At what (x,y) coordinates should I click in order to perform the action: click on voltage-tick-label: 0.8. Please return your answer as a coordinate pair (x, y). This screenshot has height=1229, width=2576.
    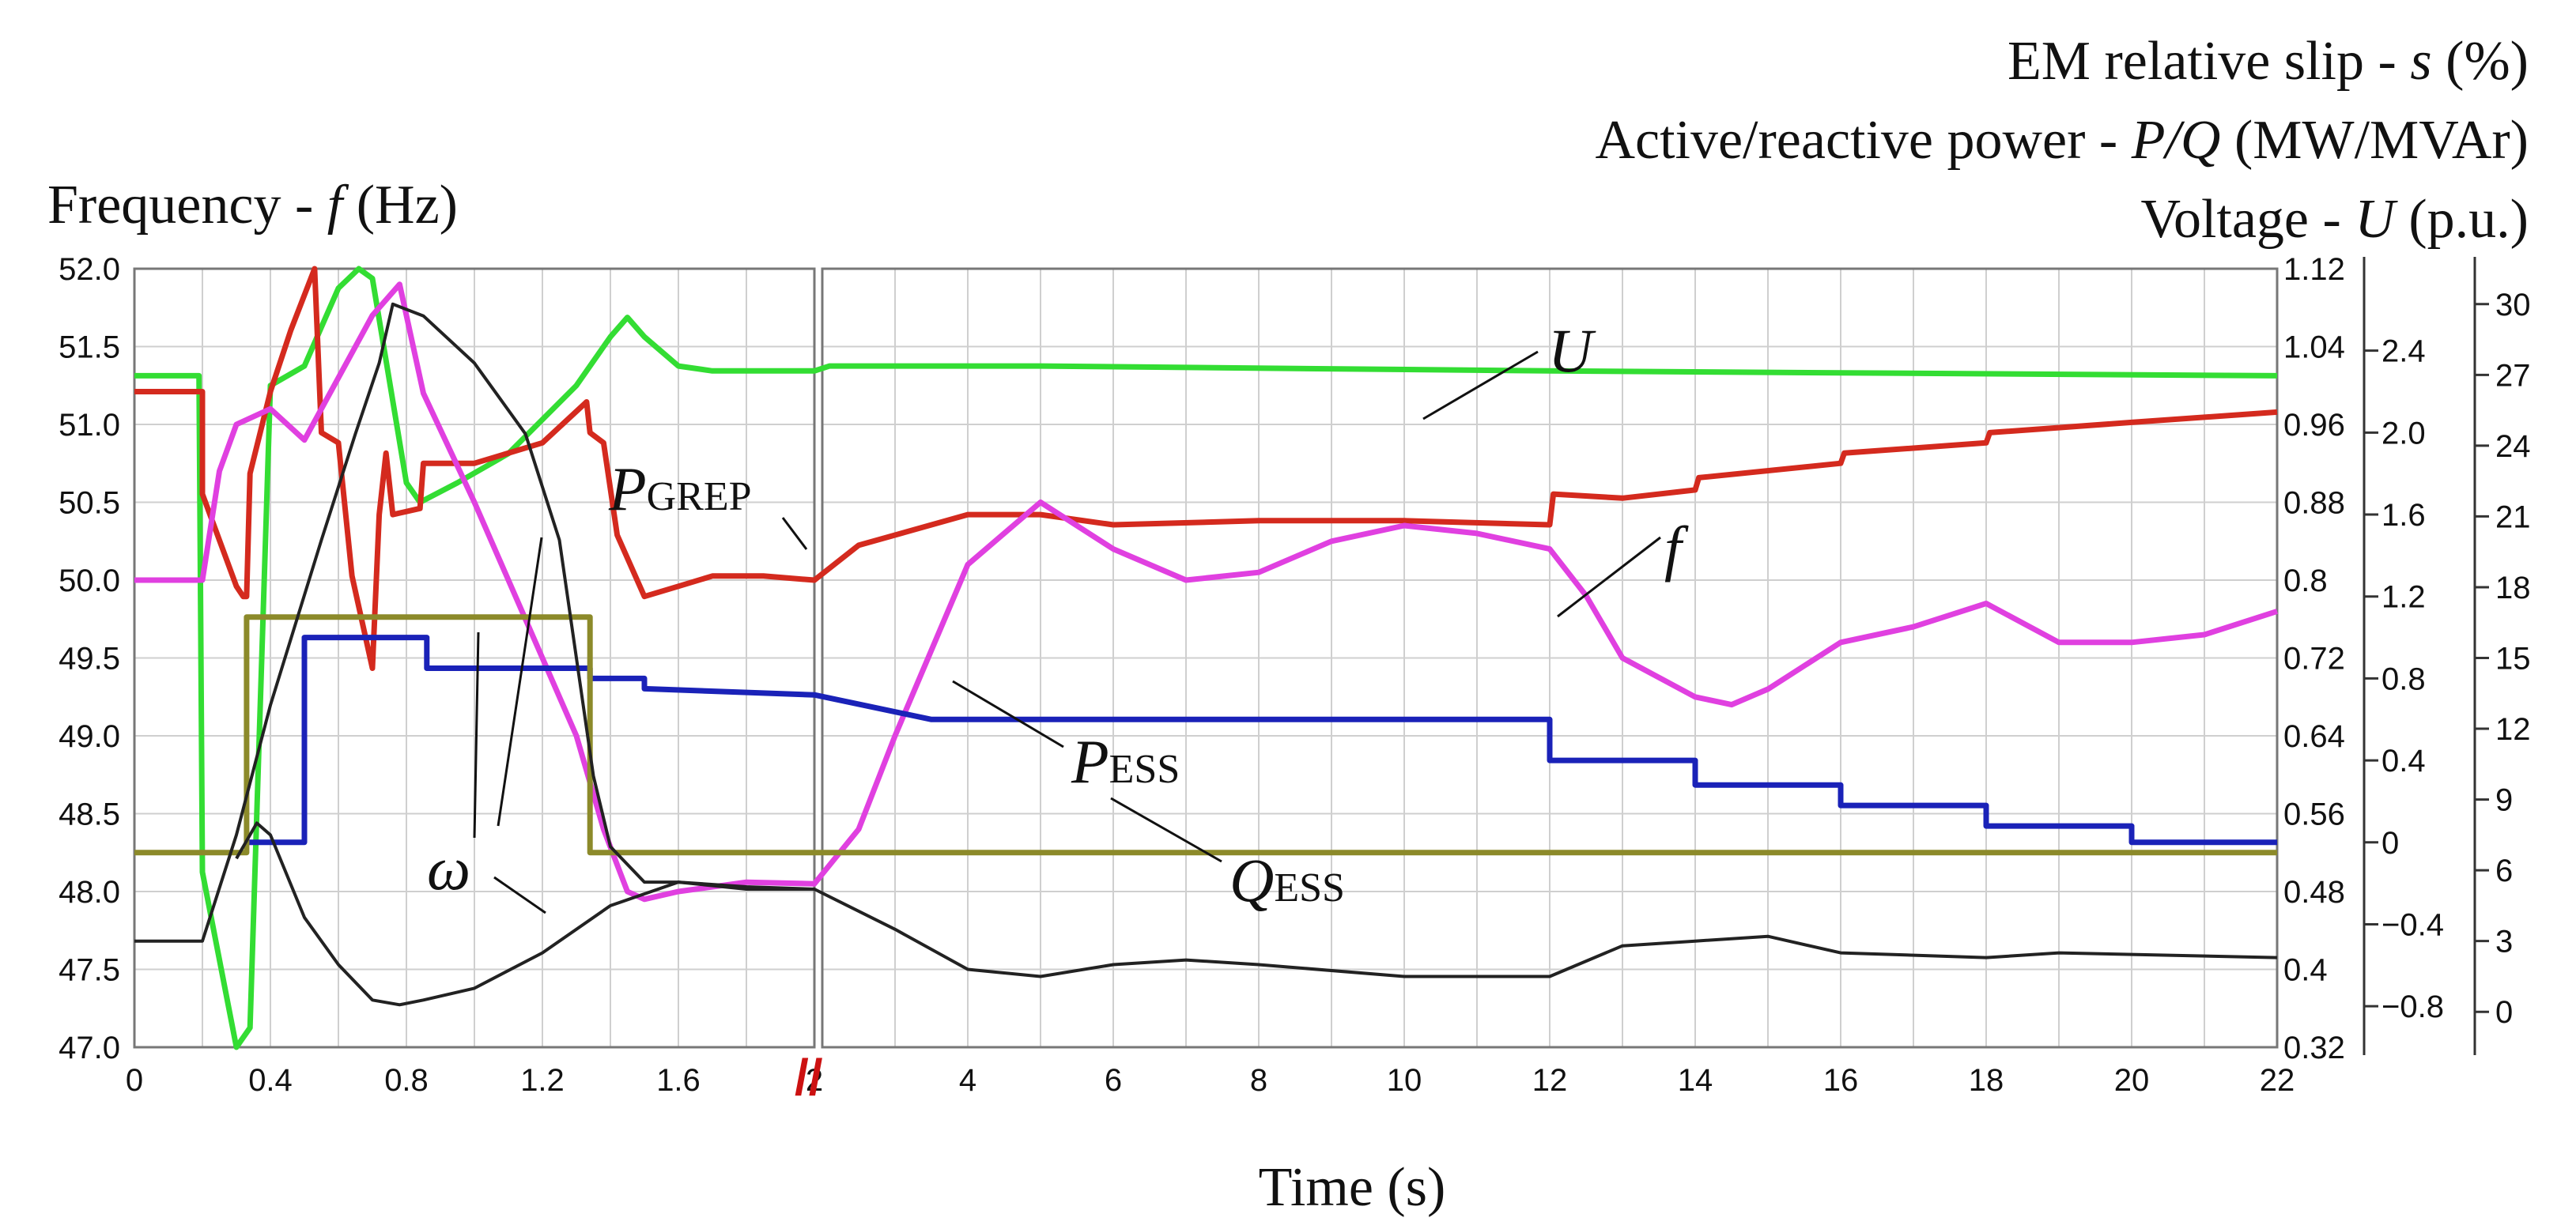
    Looking at the image, I should click on (2305, 581).